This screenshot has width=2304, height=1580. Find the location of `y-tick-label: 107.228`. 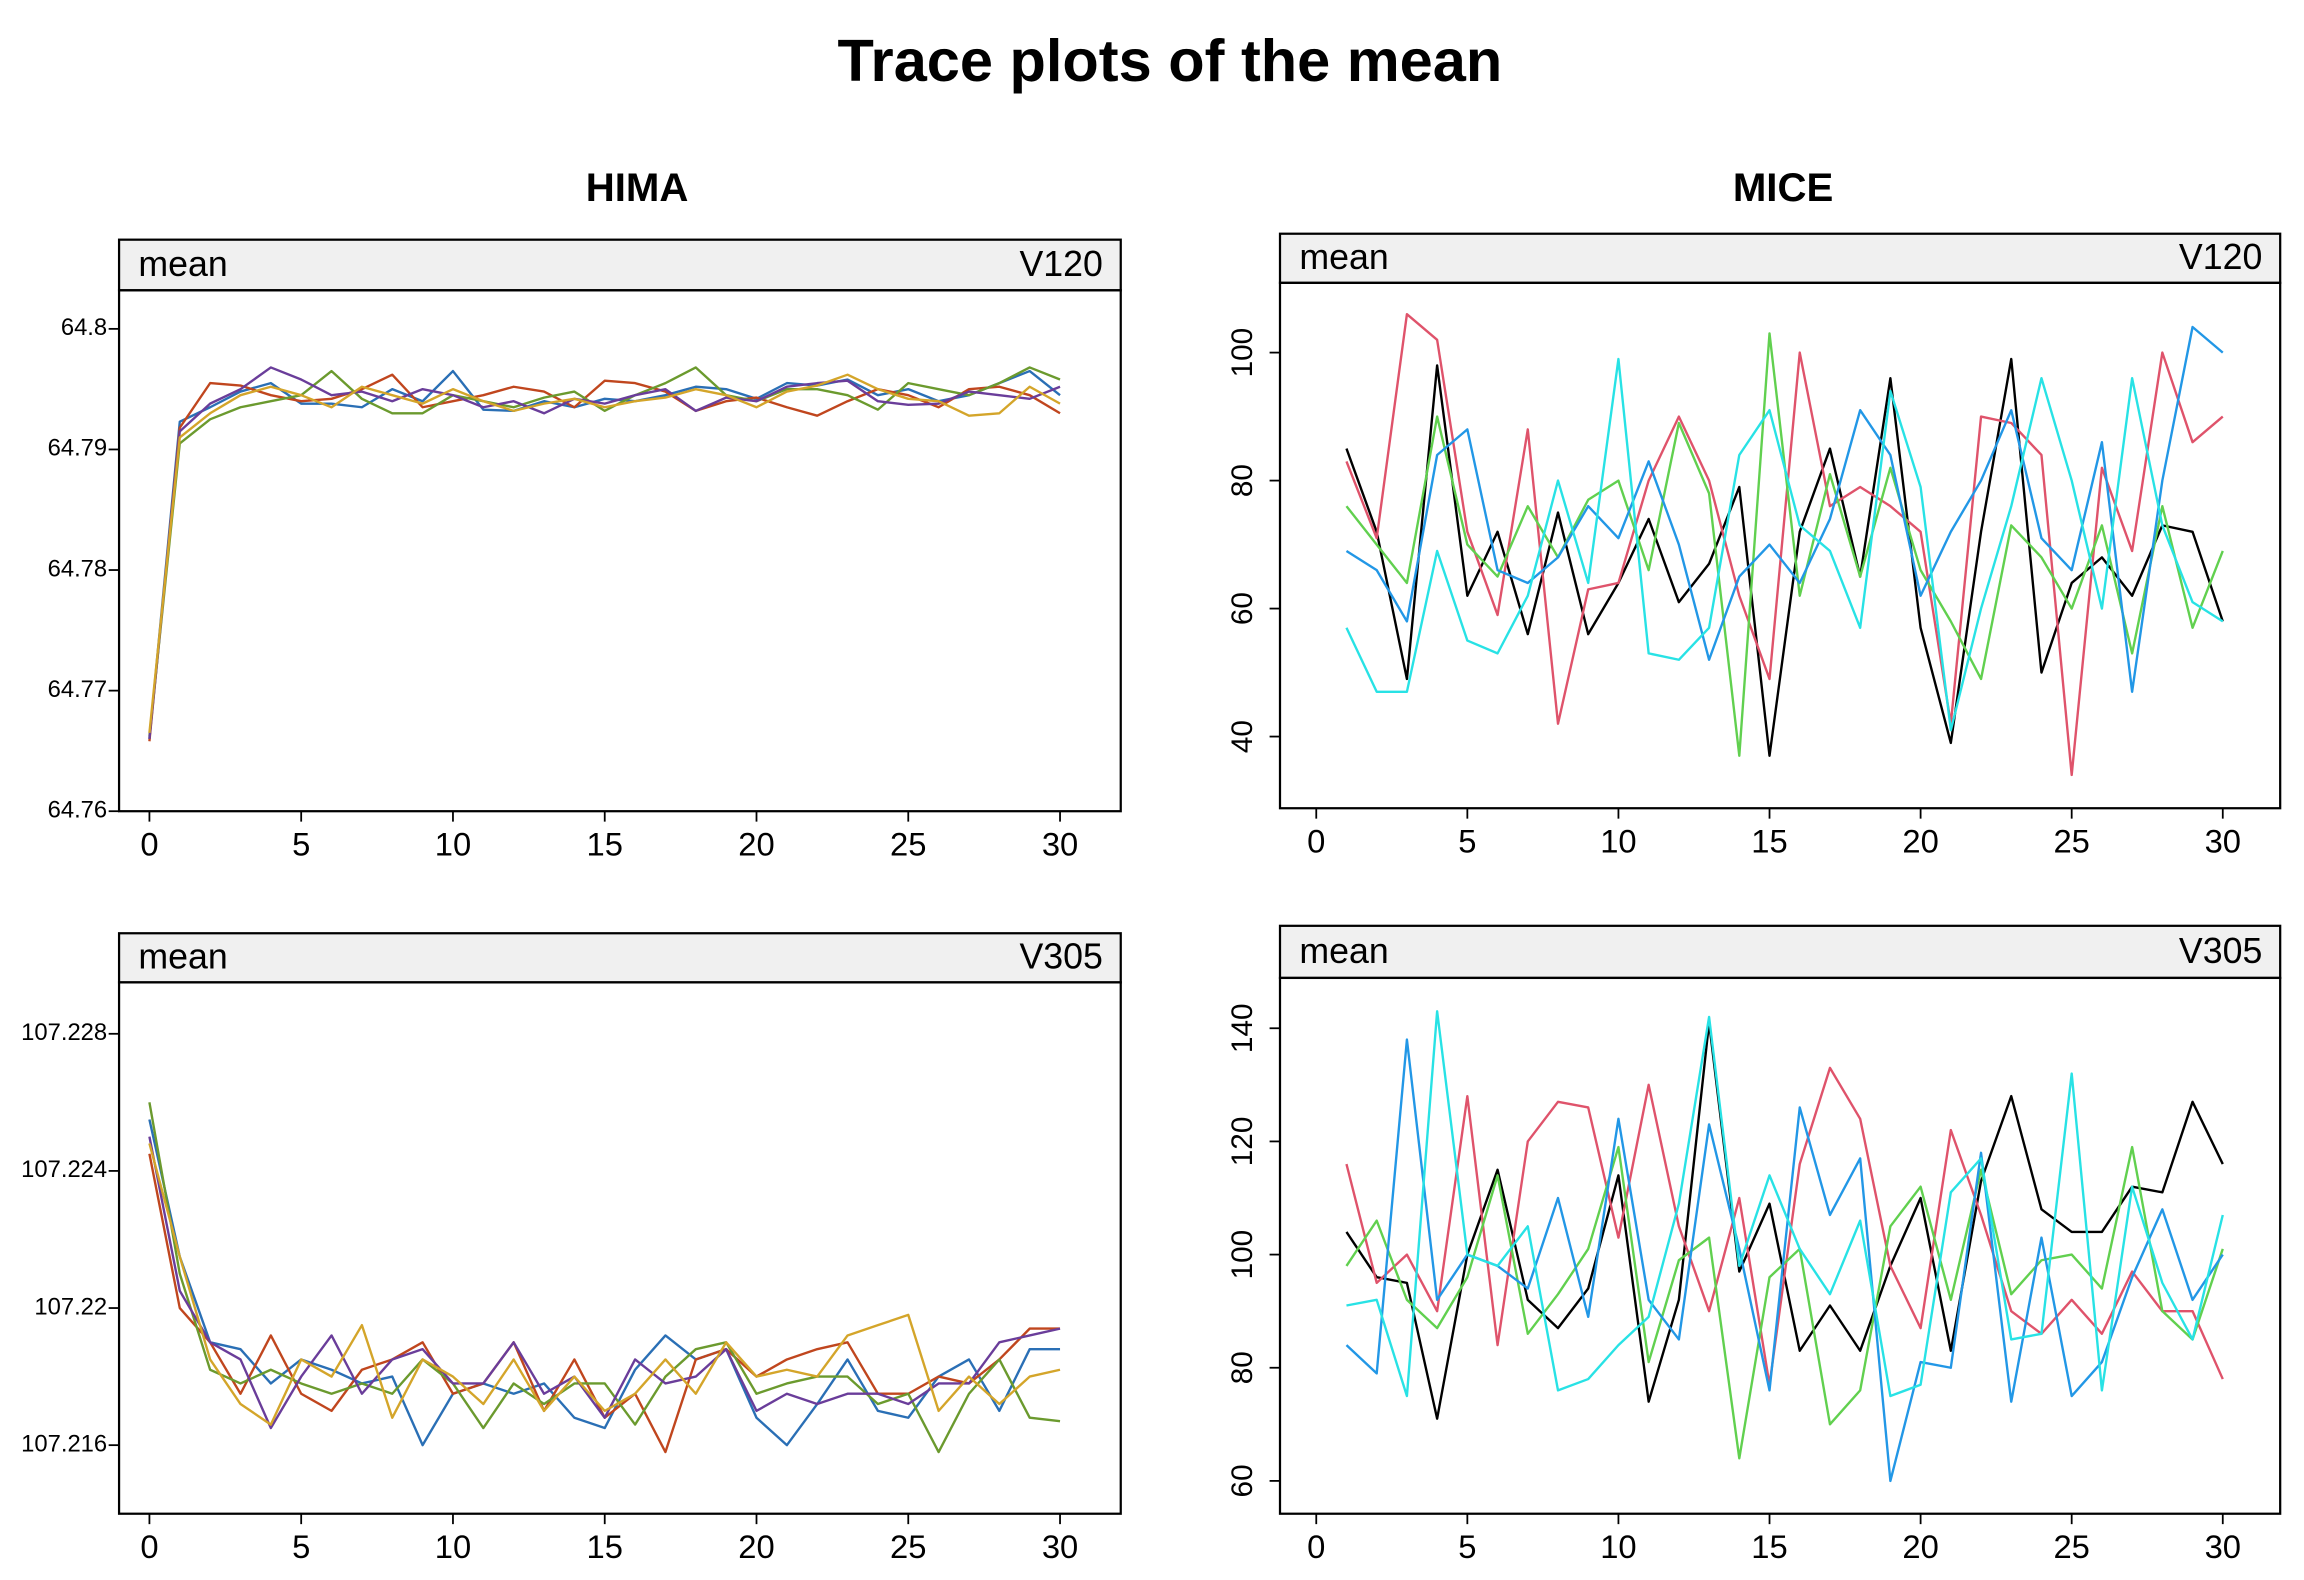

y-tick-label: 107.228 is located at coordinates (64, 1032).